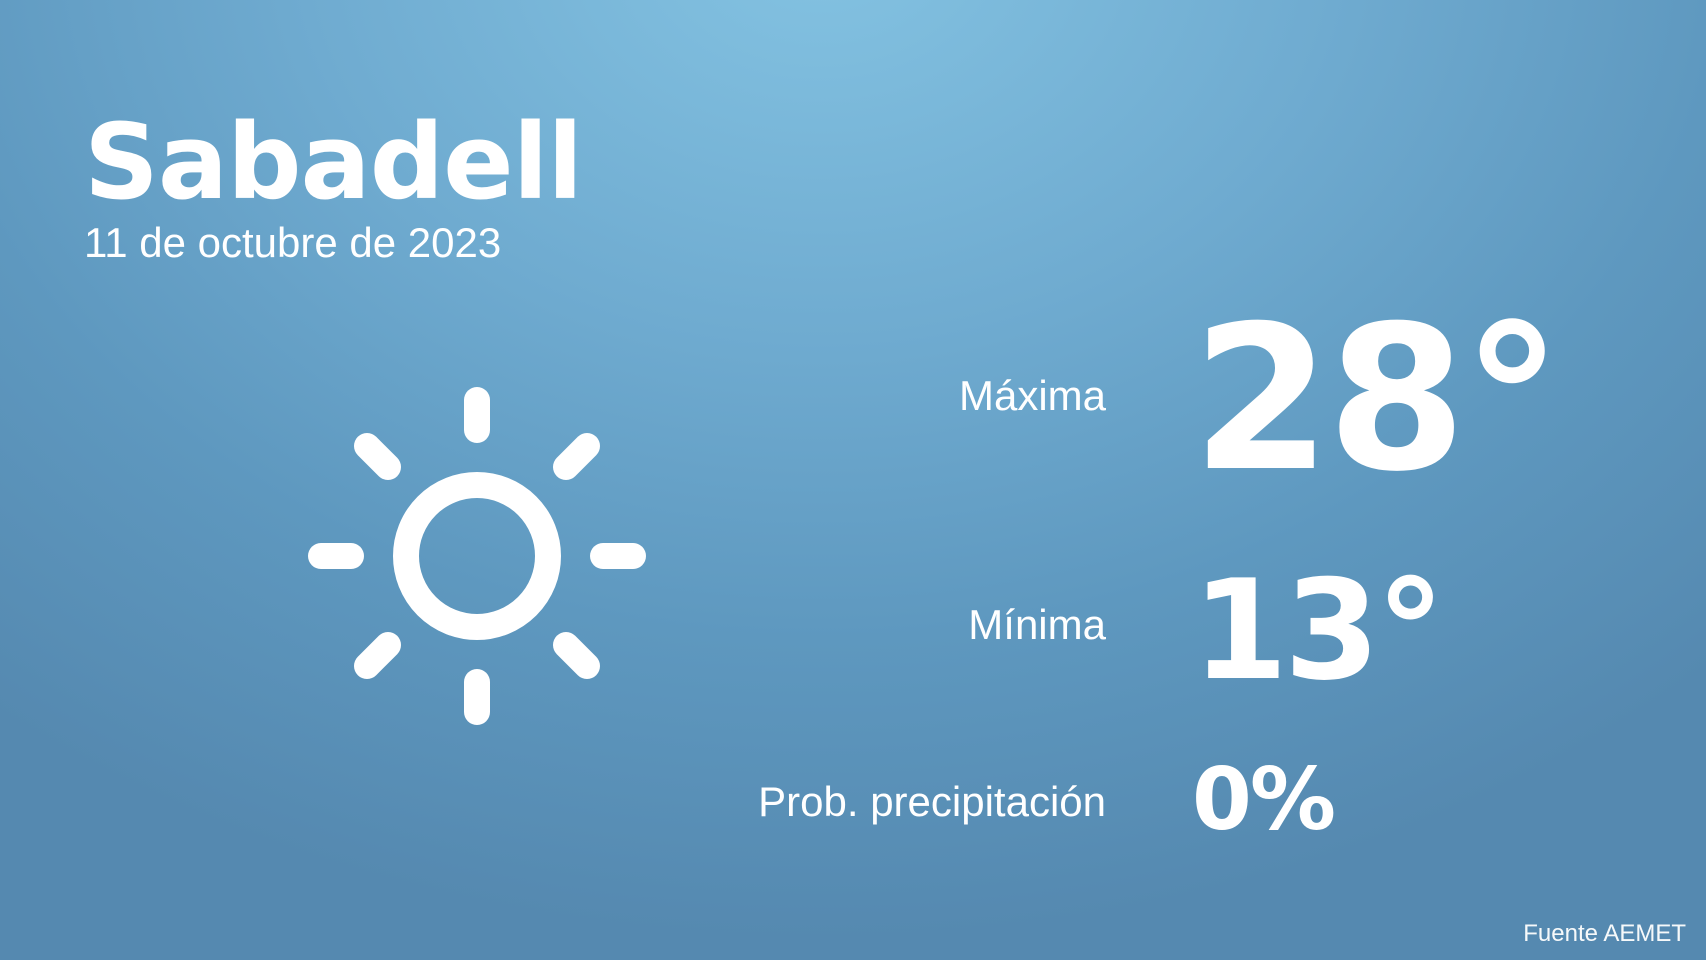 Image resolution: width=1706 pixels, height=960 pixels. Describe the element at coordinates (1264, 800) in the screenshot. I see `precip-value: 0%` at that location.